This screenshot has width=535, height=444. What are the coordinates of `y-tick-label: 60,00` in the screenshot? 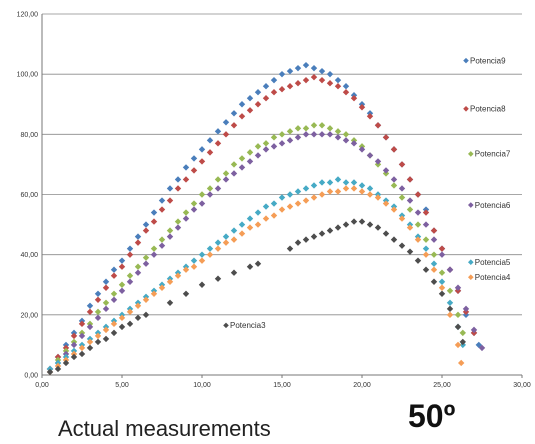 It's located at (29, 195).